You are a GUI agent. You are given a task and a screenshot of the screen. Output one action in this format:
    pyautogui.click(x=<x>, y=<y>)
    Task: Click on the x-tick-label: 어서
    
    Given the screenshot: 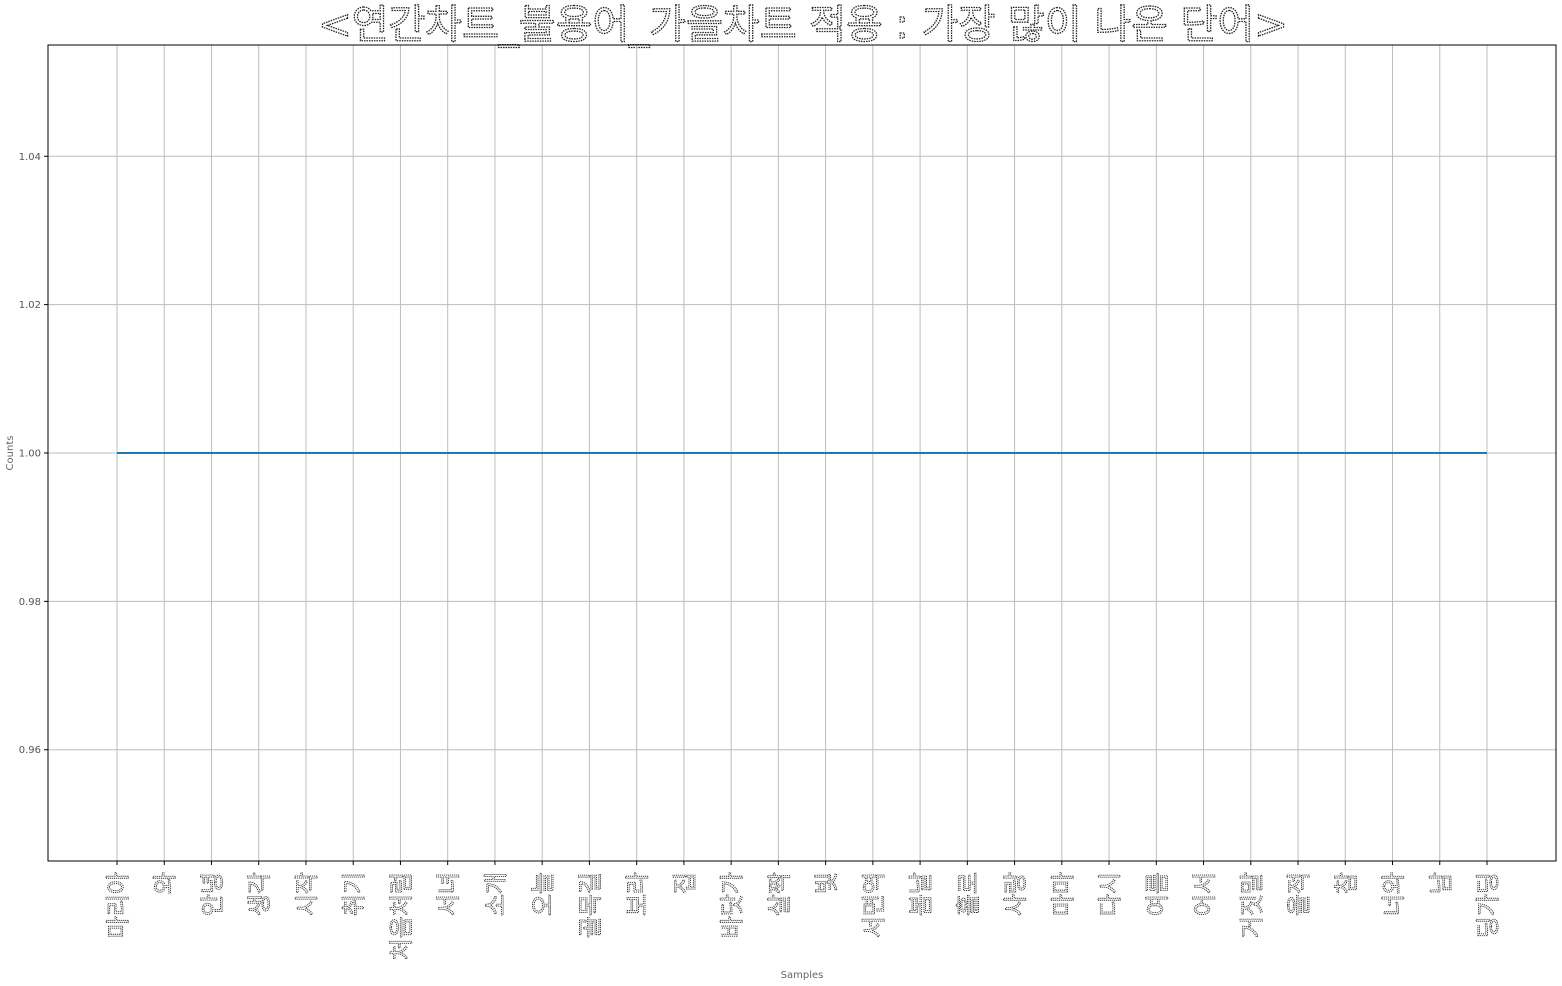 What is the action you would take?
    pyautogui.click(x=1205, y=894)
    